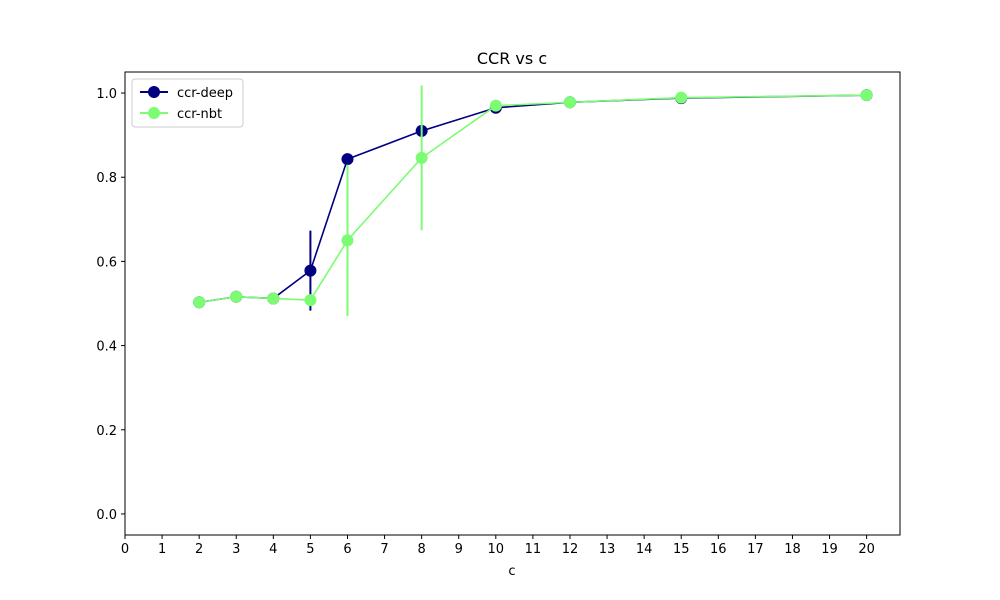 The height and width of the screenshot is (600, 1000). I want to click on legend-item: ccr-nbt, so click(181, 114).